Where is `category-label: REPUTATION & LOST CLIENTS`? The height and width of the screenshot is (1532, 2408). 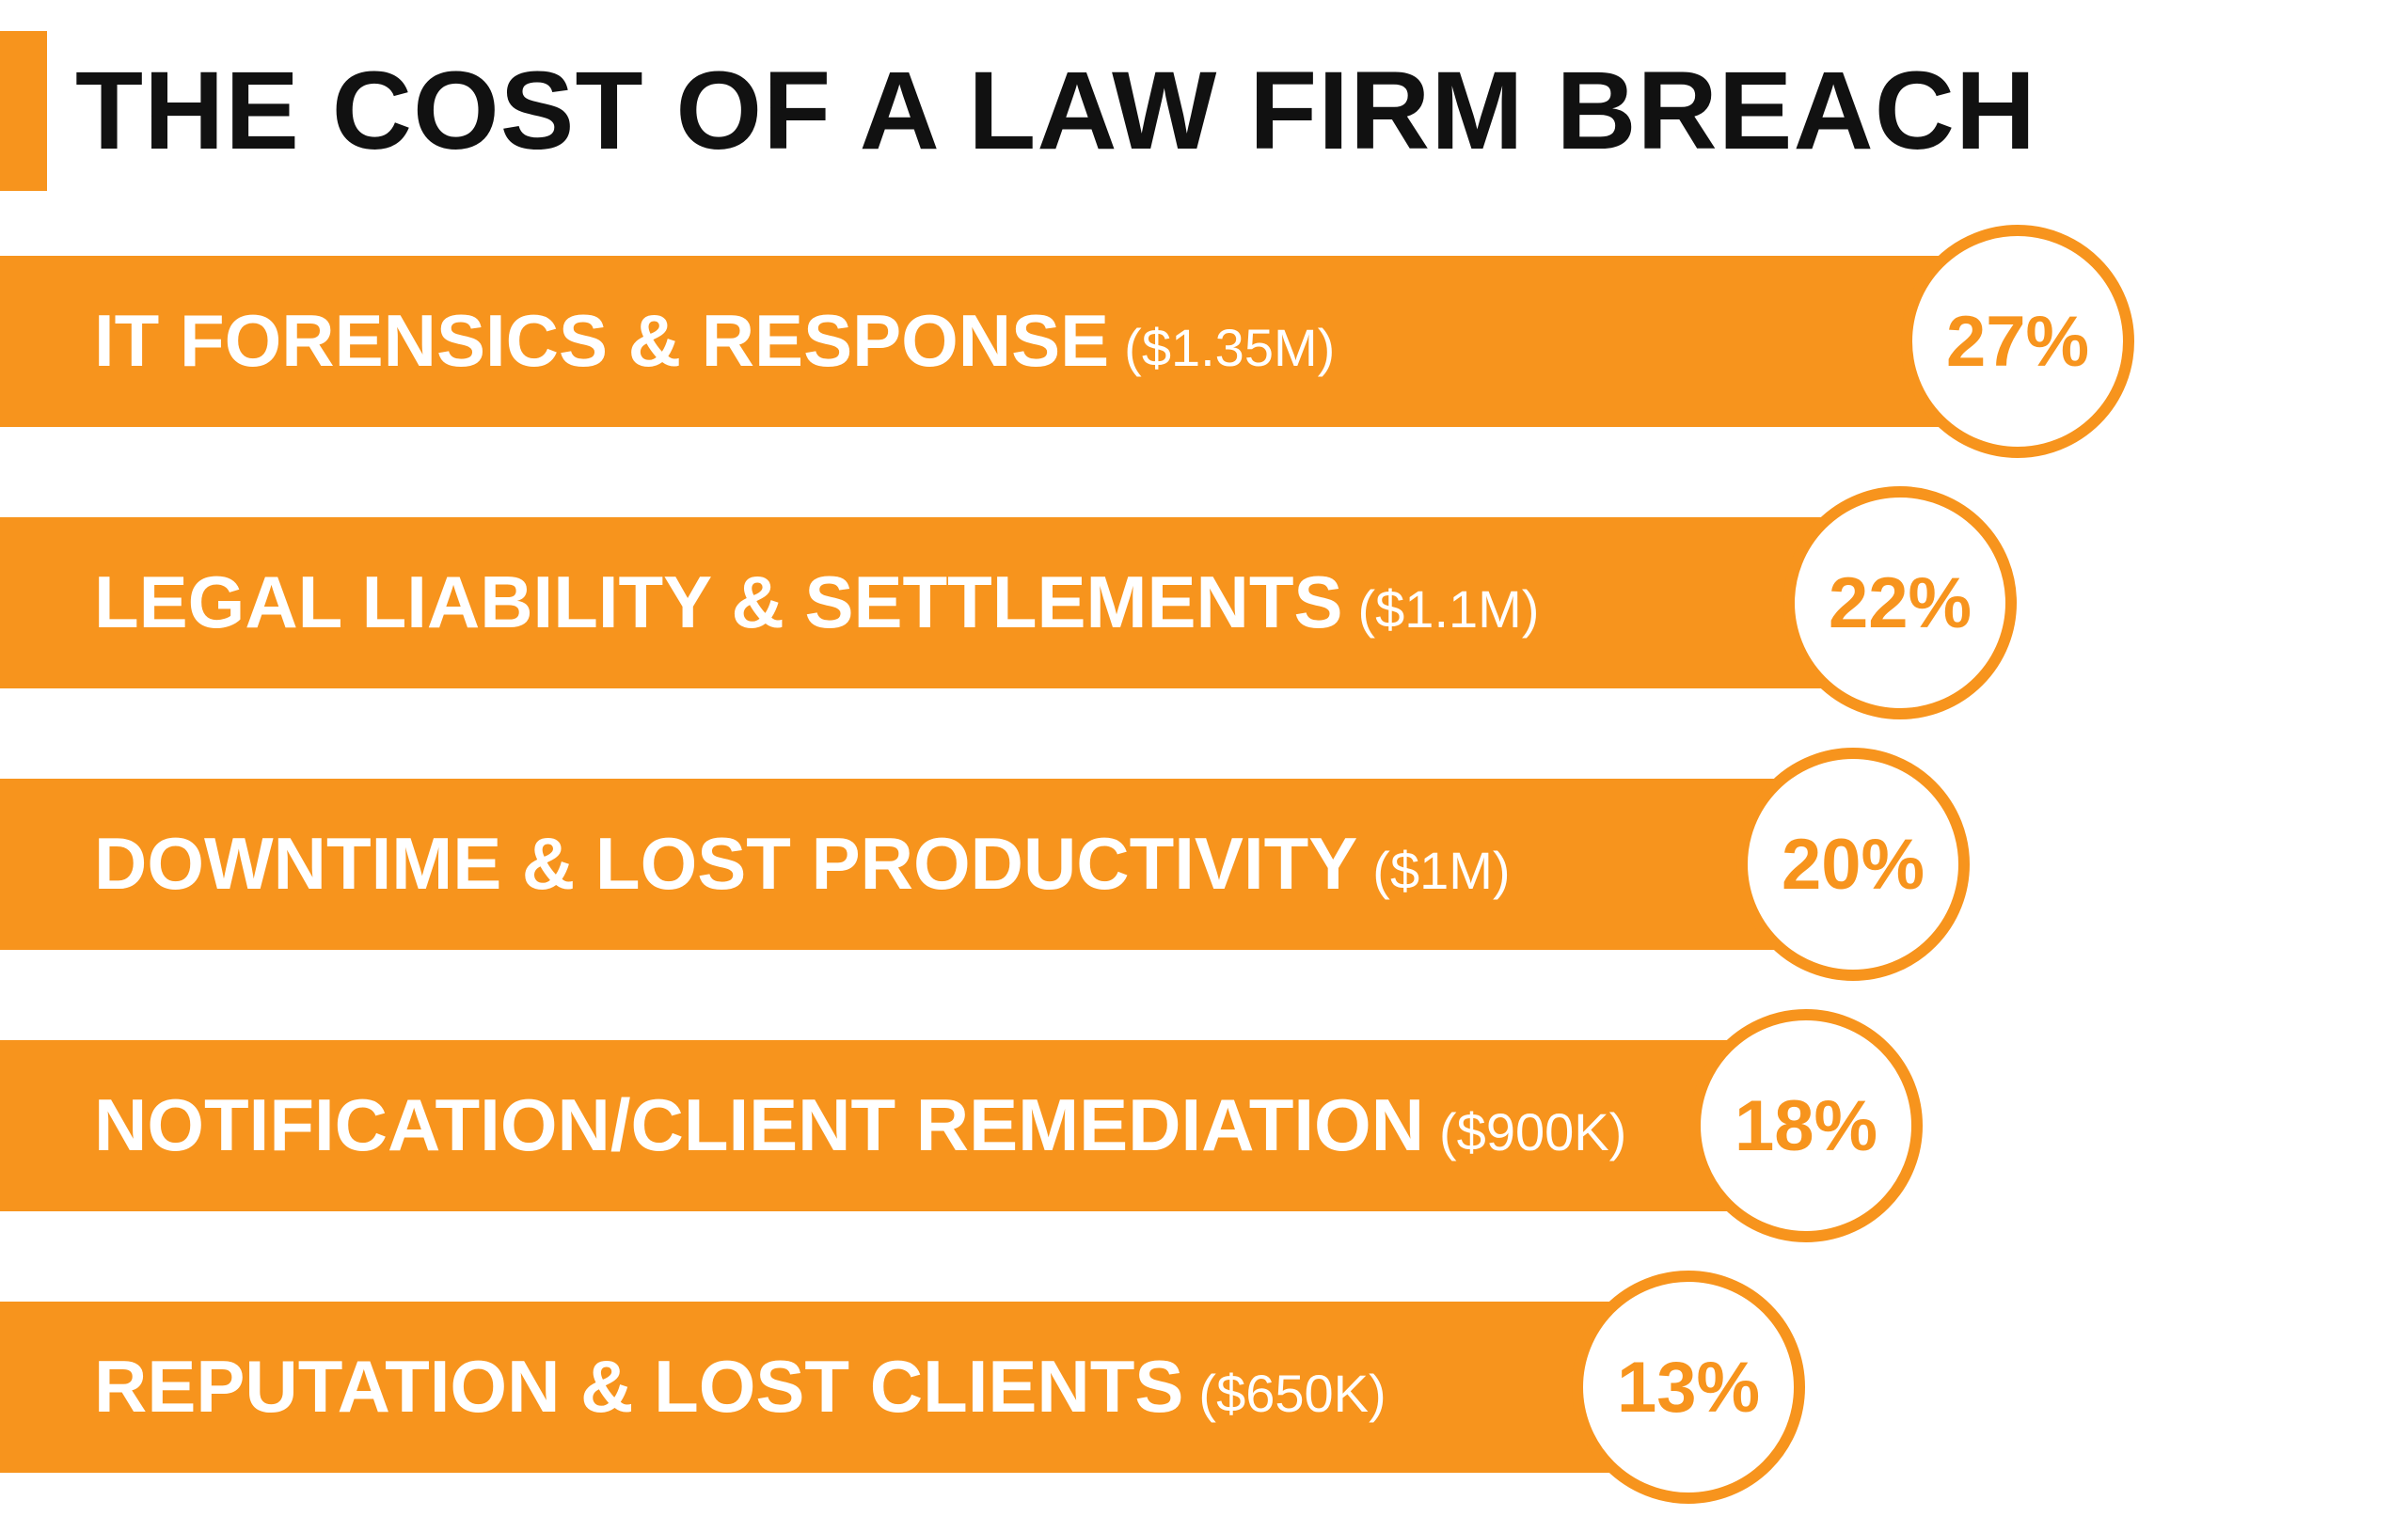
category-label: REPUTATION & LOST CLIENTS is located at coordinates (639, 1386).